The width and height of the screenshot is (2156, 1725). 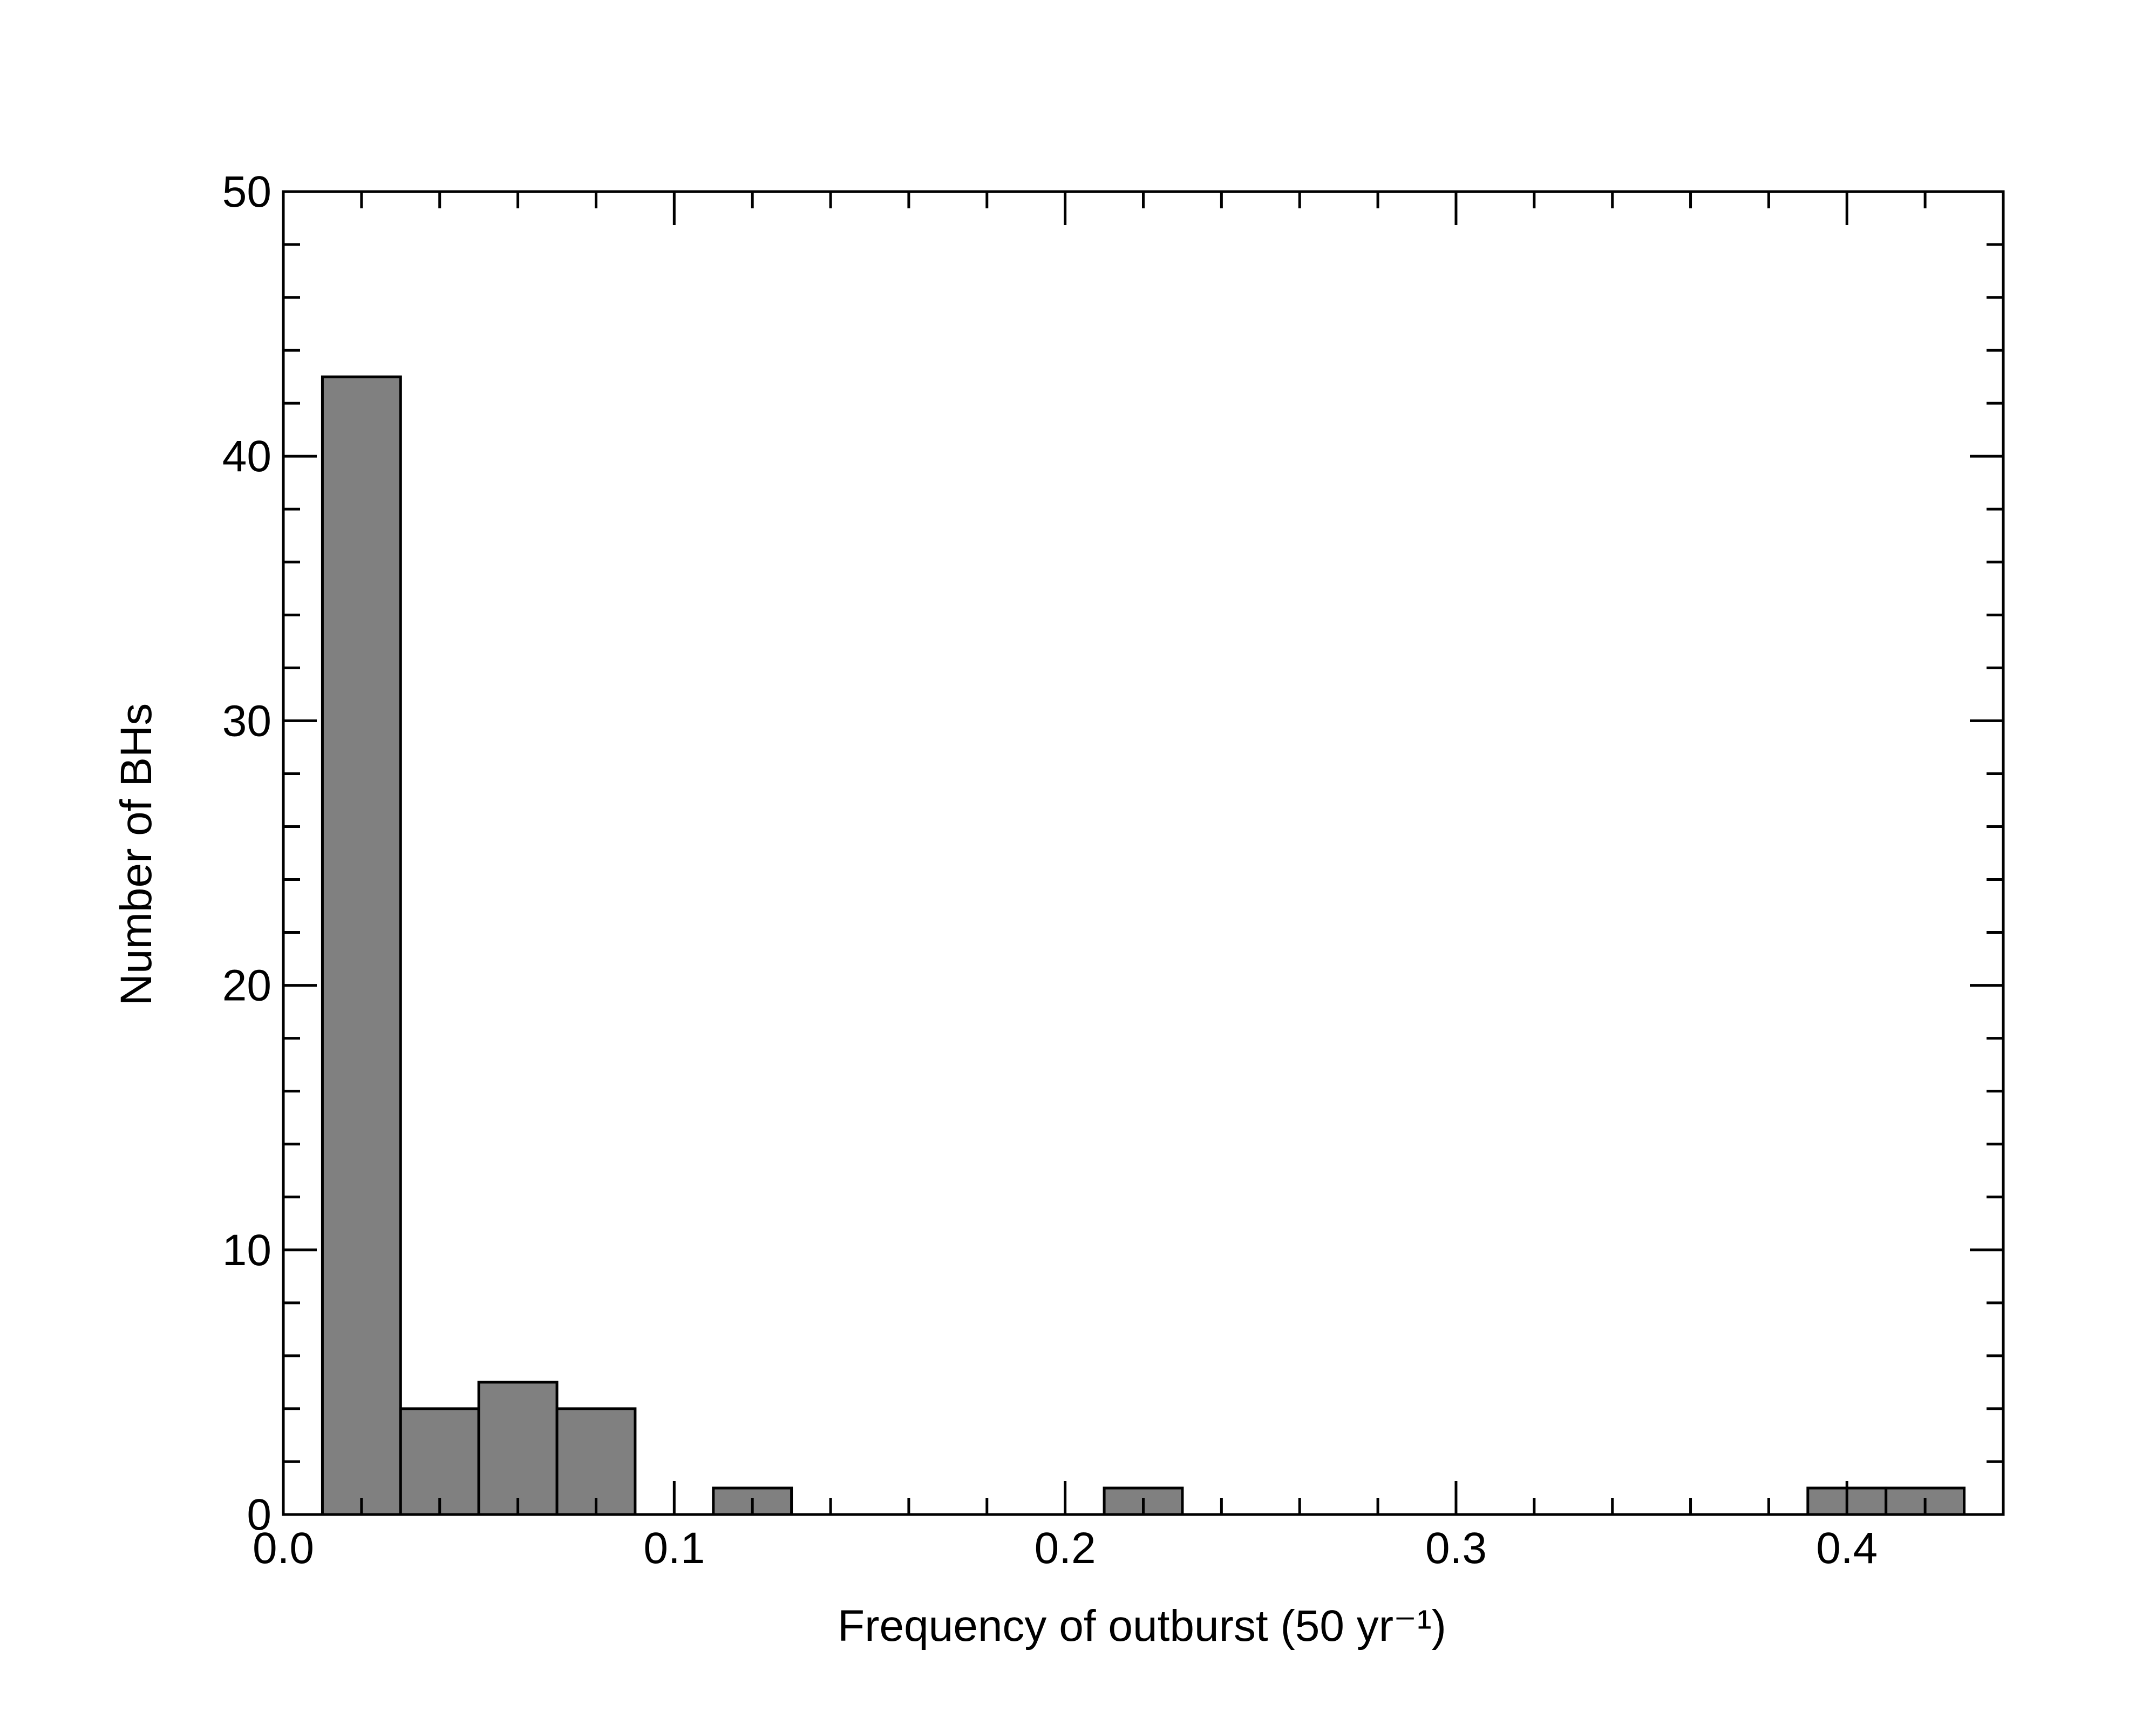 What do you see at coordinates (246, 192) in the screenshot?
I see `y-tick-label: 50` at bounding box center [246, 192].